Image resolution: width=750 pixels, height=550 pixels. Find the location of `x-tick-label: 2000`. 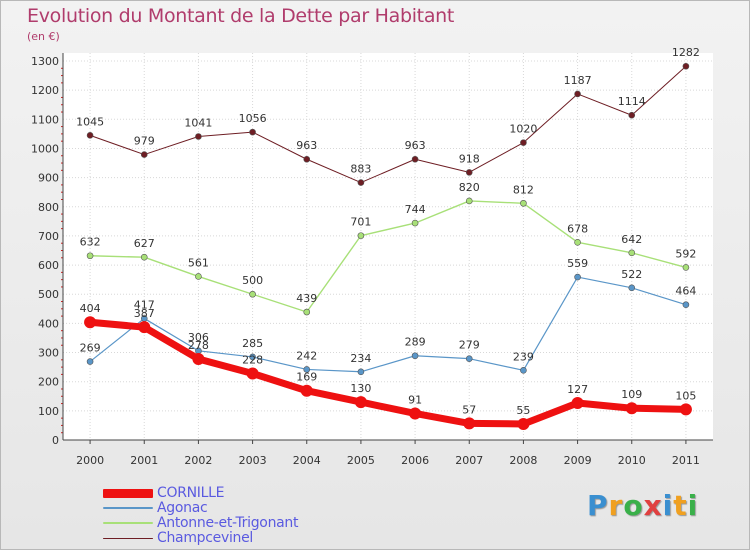

x-tick-label: 2000 is located at coordinates (90, 460).